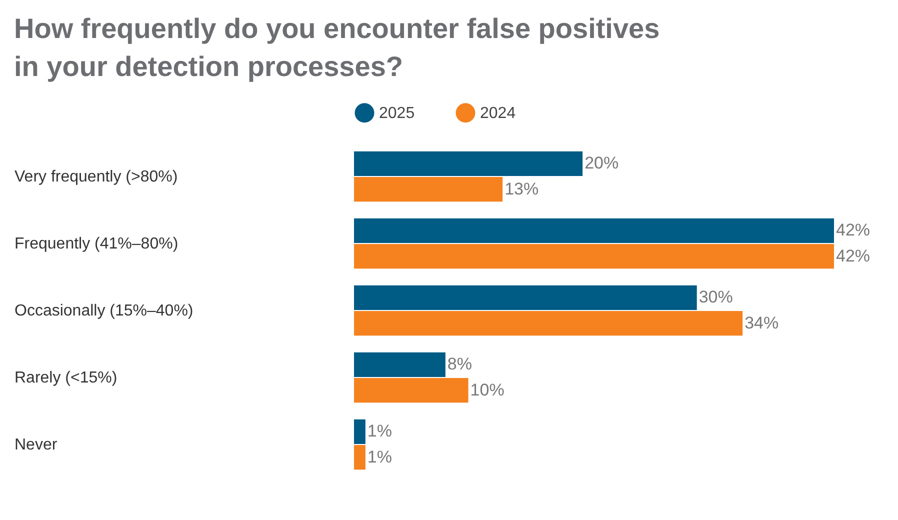 The height and width of the screenshot is (520, 898). Describe the element at coordinates (521, 188) in the screenshot. I see `data-label: 13%` at that location.